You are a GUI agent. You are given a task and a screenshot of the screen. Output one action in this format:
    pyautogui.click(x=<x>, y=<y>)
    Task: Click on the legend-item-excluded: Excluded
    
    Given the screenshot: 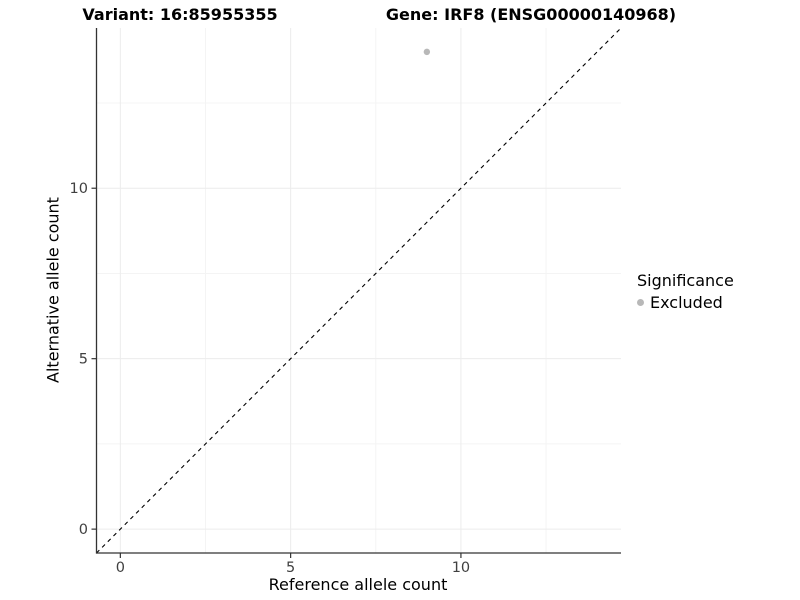 What is the action you would take?
    pyautogui.click(x=685, y=302)
    